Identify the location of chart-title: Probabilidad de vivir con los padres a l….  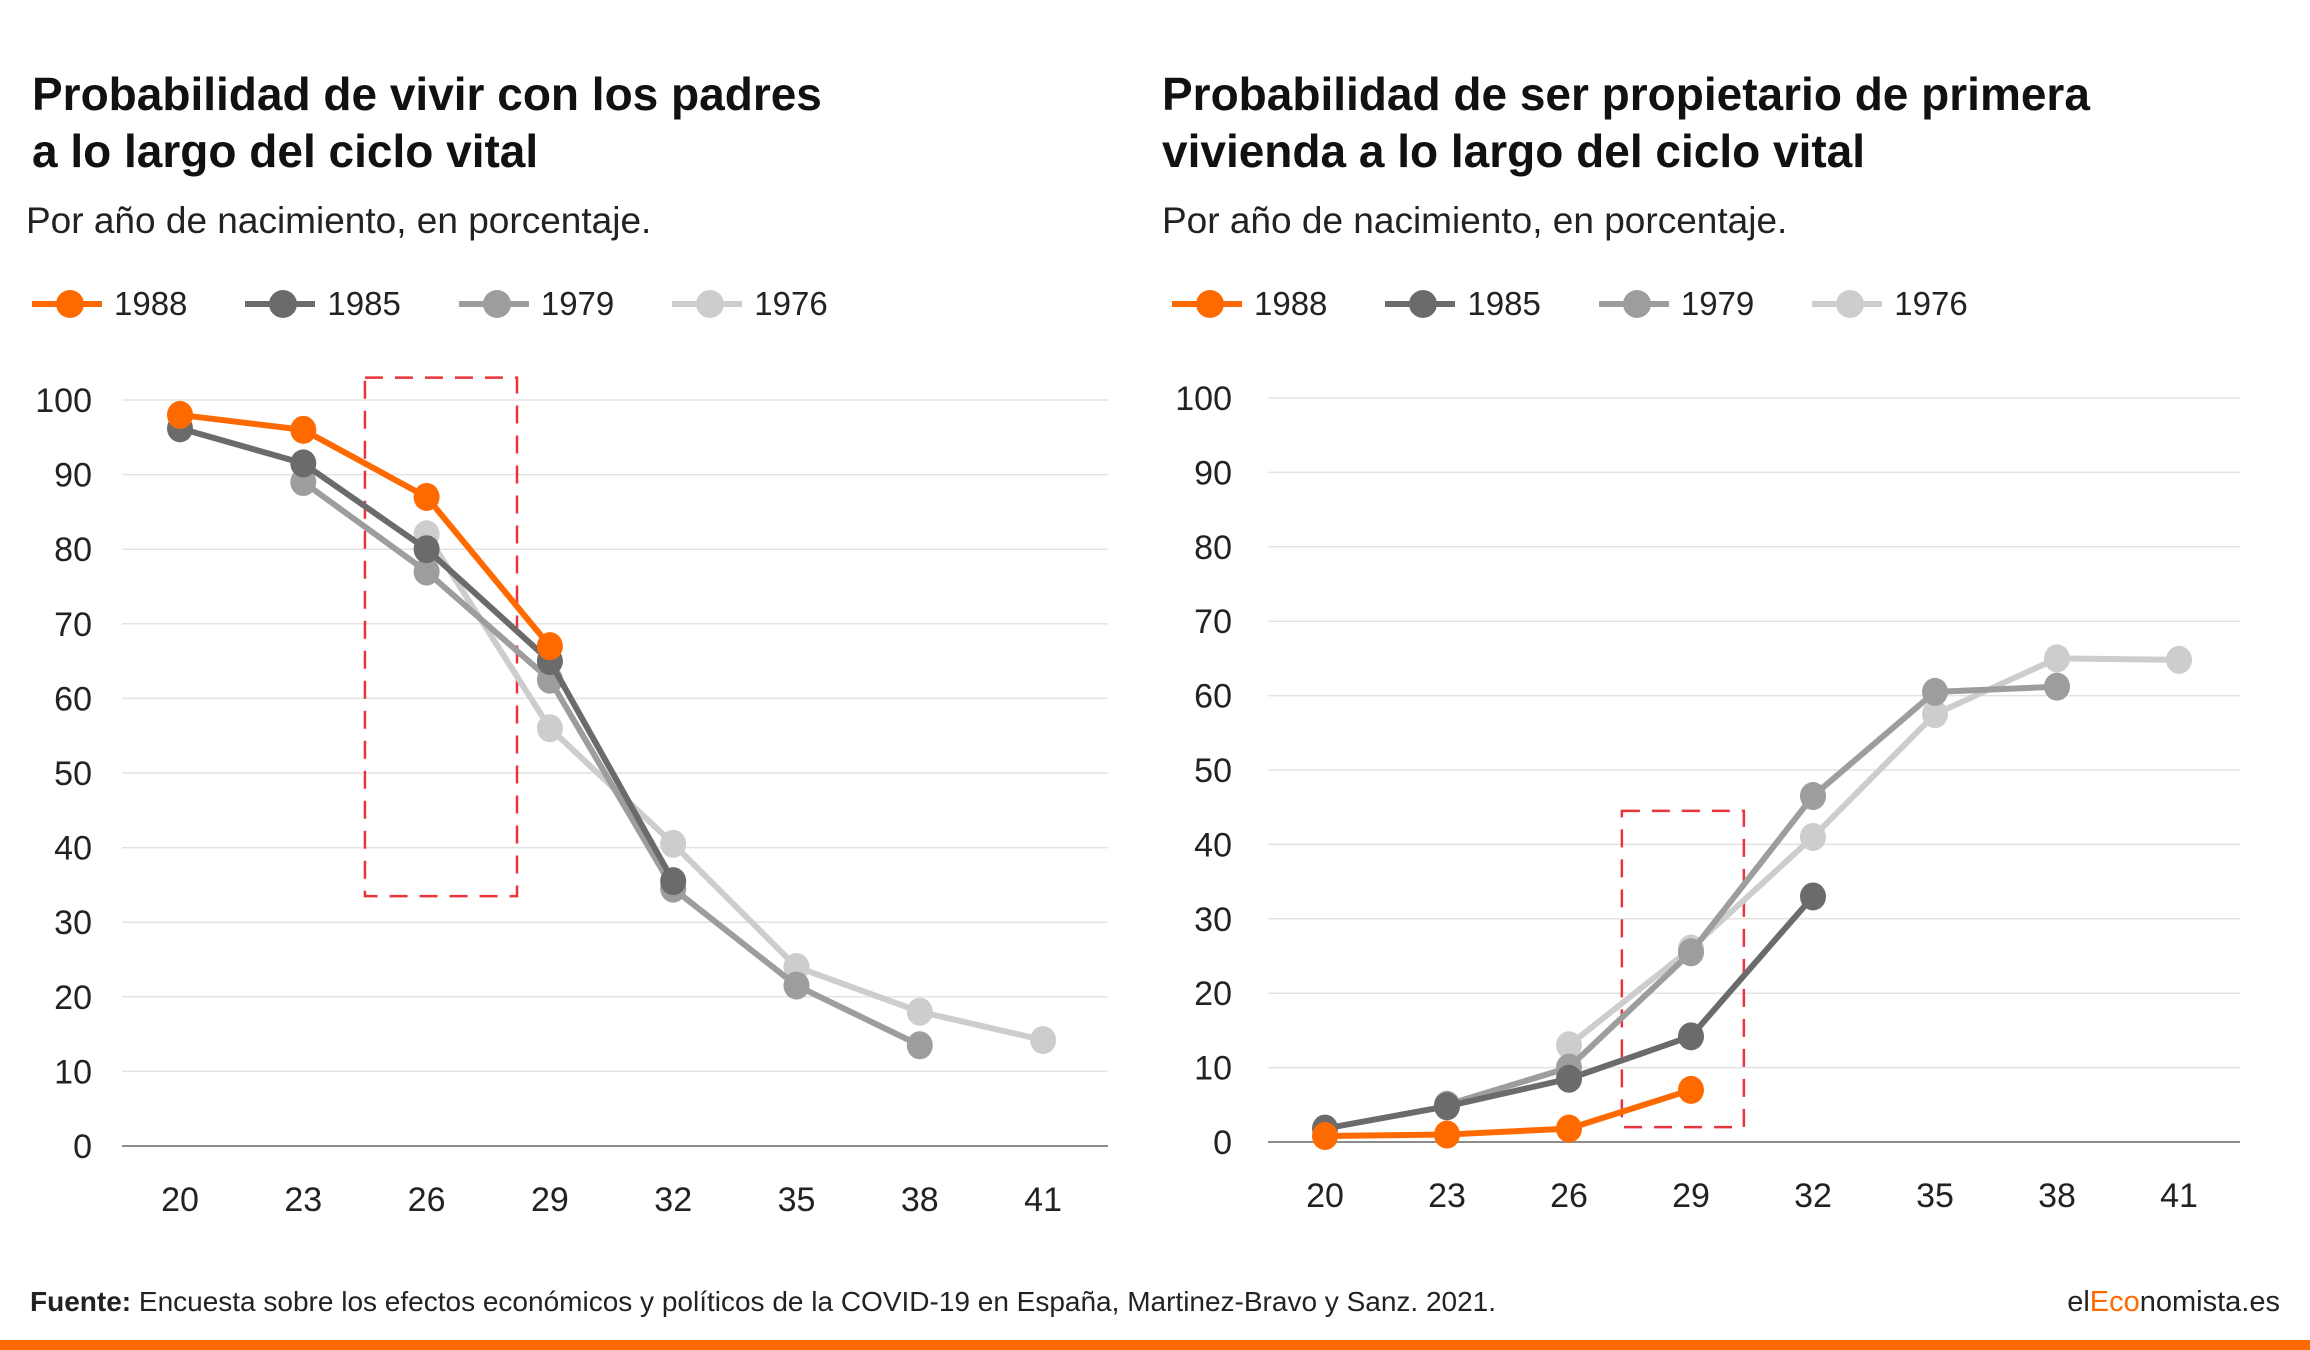
(427, 123).